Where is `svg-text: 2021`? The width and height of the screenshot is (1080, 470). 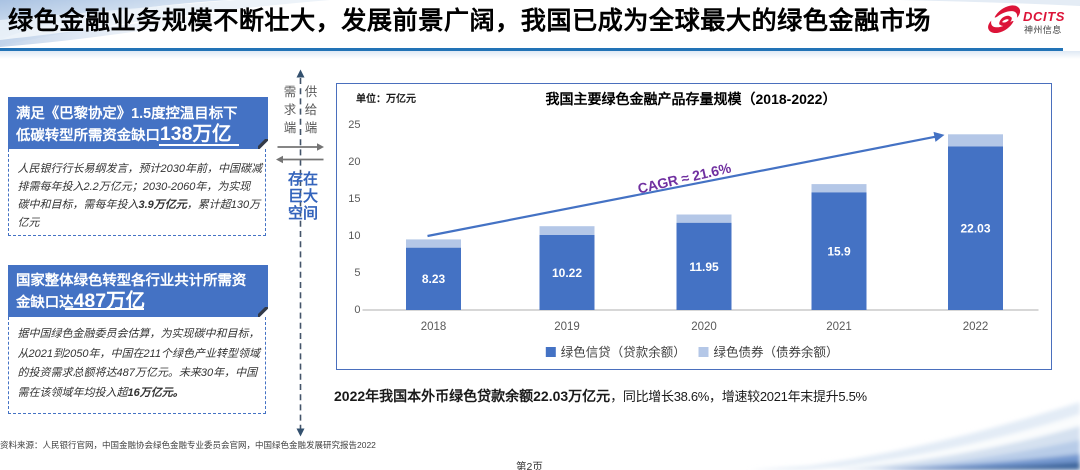
svg-text: 2021 is located at coordinates (839, 327).